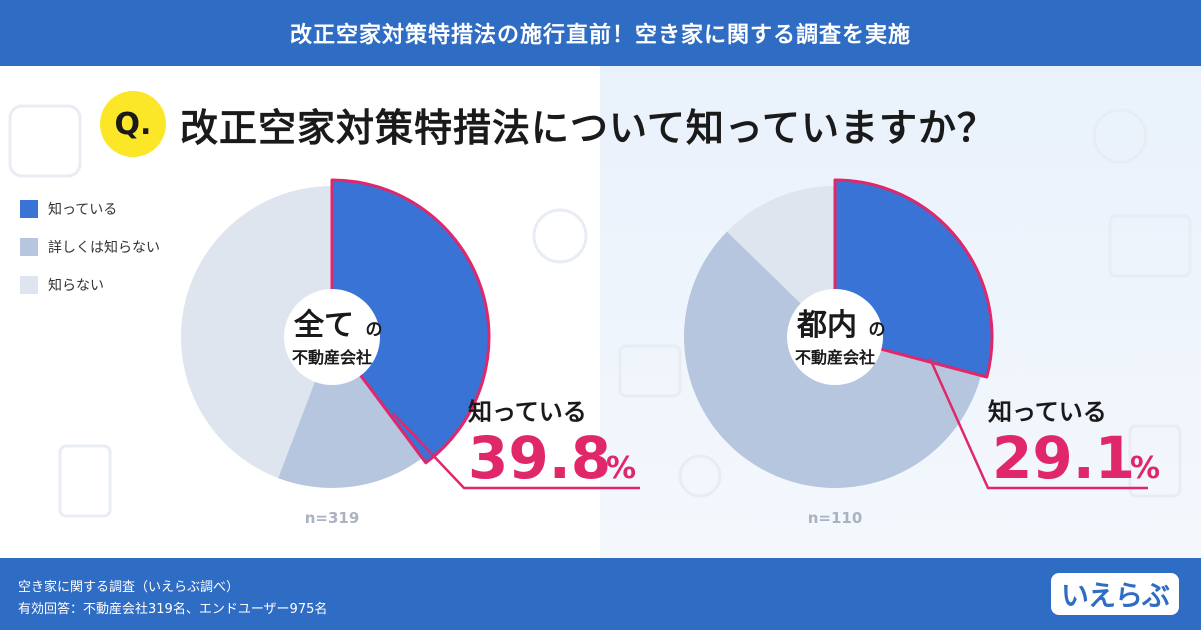  What do you see at coordinates (129, 587) in the screenshot?
I see `footer-source: 空き家に関する調査（いえらぶ調べ）` at bounding box center [129, 587].